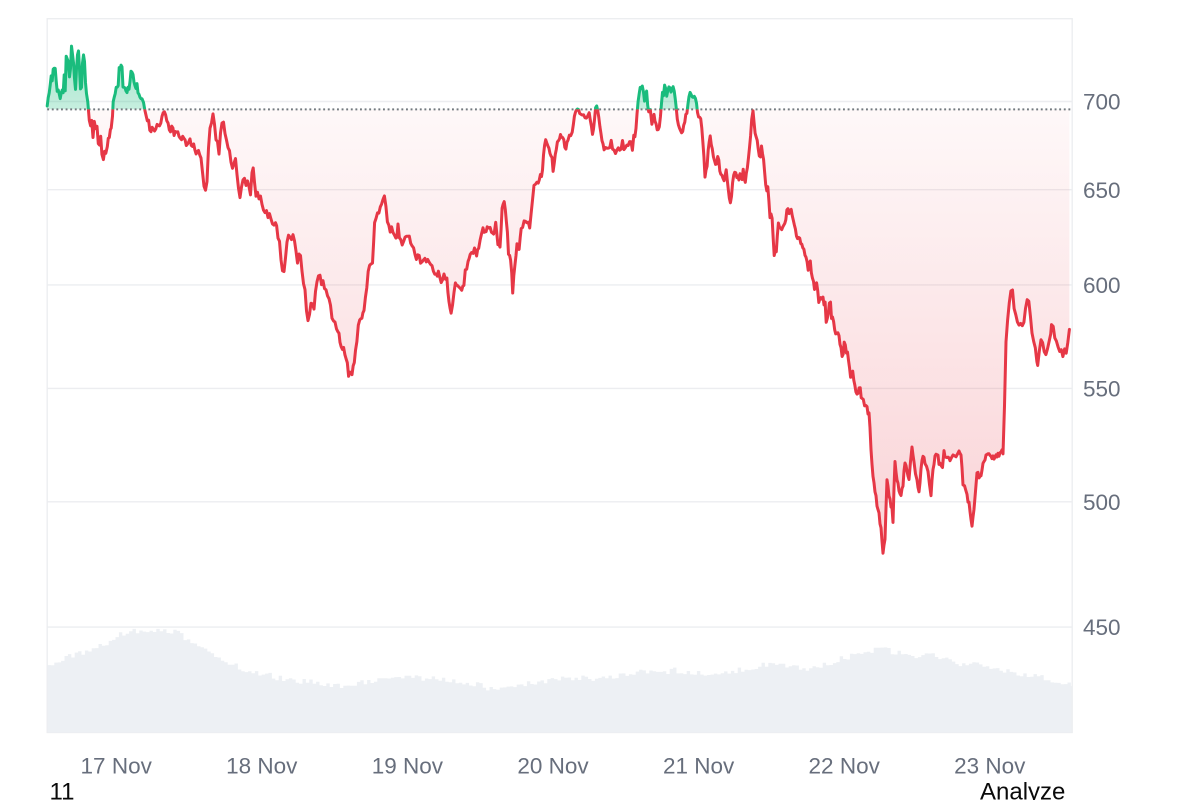 The height and width of the screenshot is (800, 1200). Describe the element at coordinates (699, 766) in the screenshot. I see `svg-text: 21 Nov` at that location.